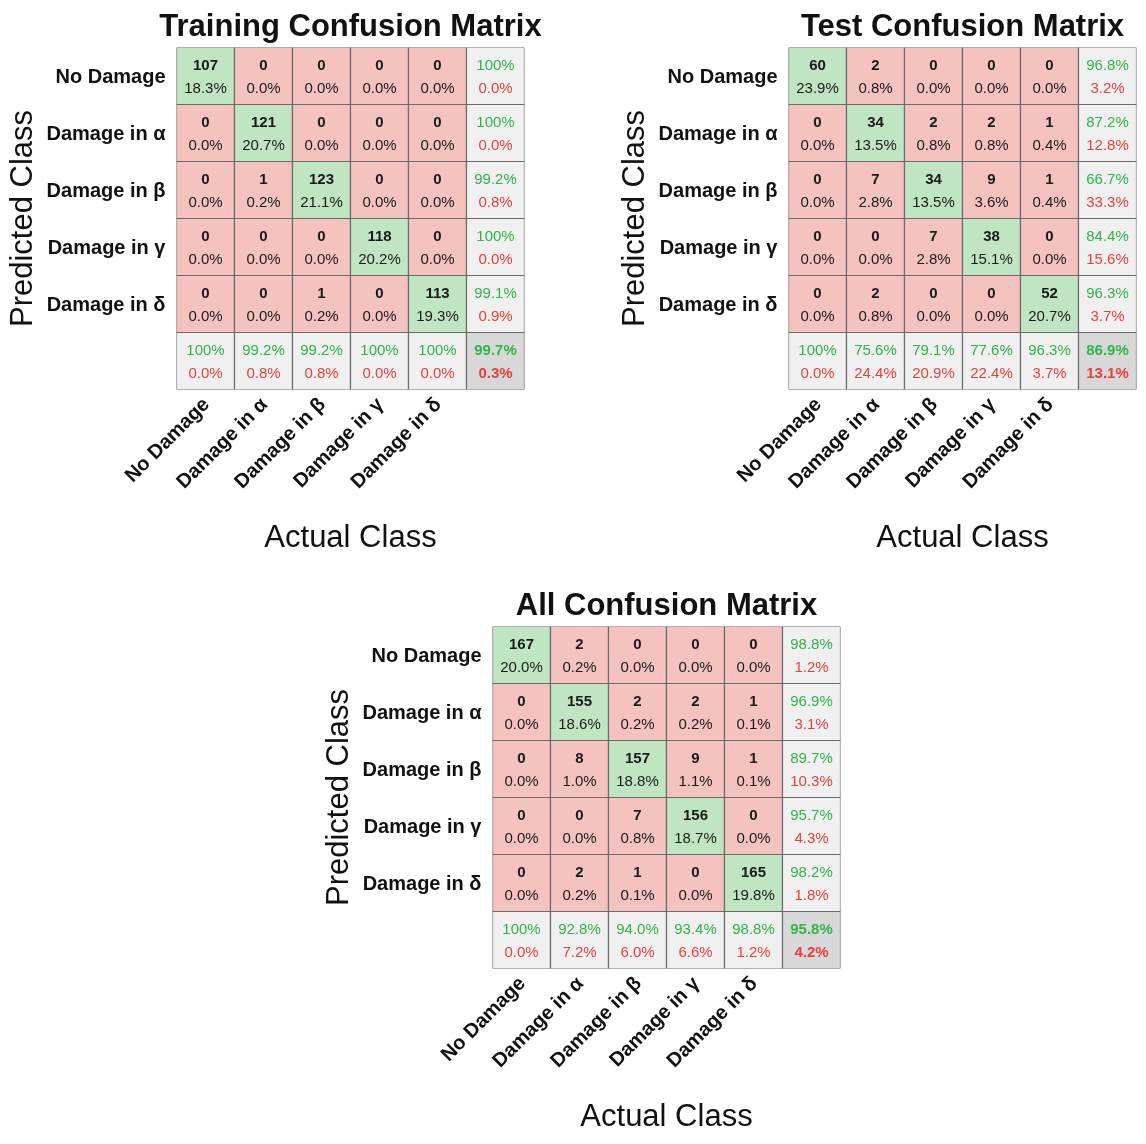  Describe the element at coordinates (1107, 201) in the screenshot. I see `annotation: 33.3%` at that location.